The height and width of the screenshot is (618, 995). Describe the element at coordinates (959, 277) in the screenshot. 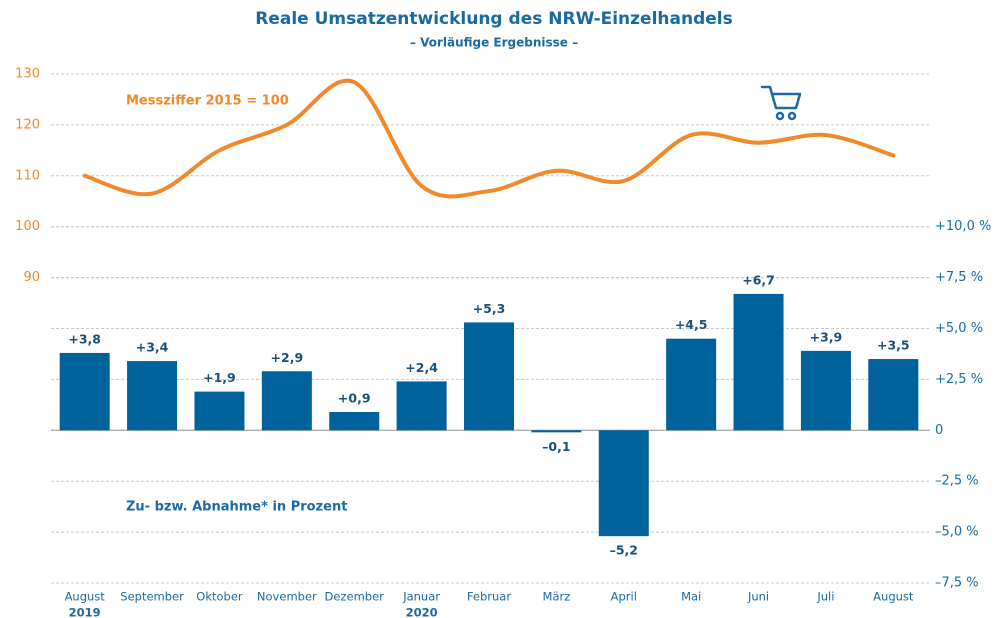

I see `y2-tick-label: +7,5 %` at that location.